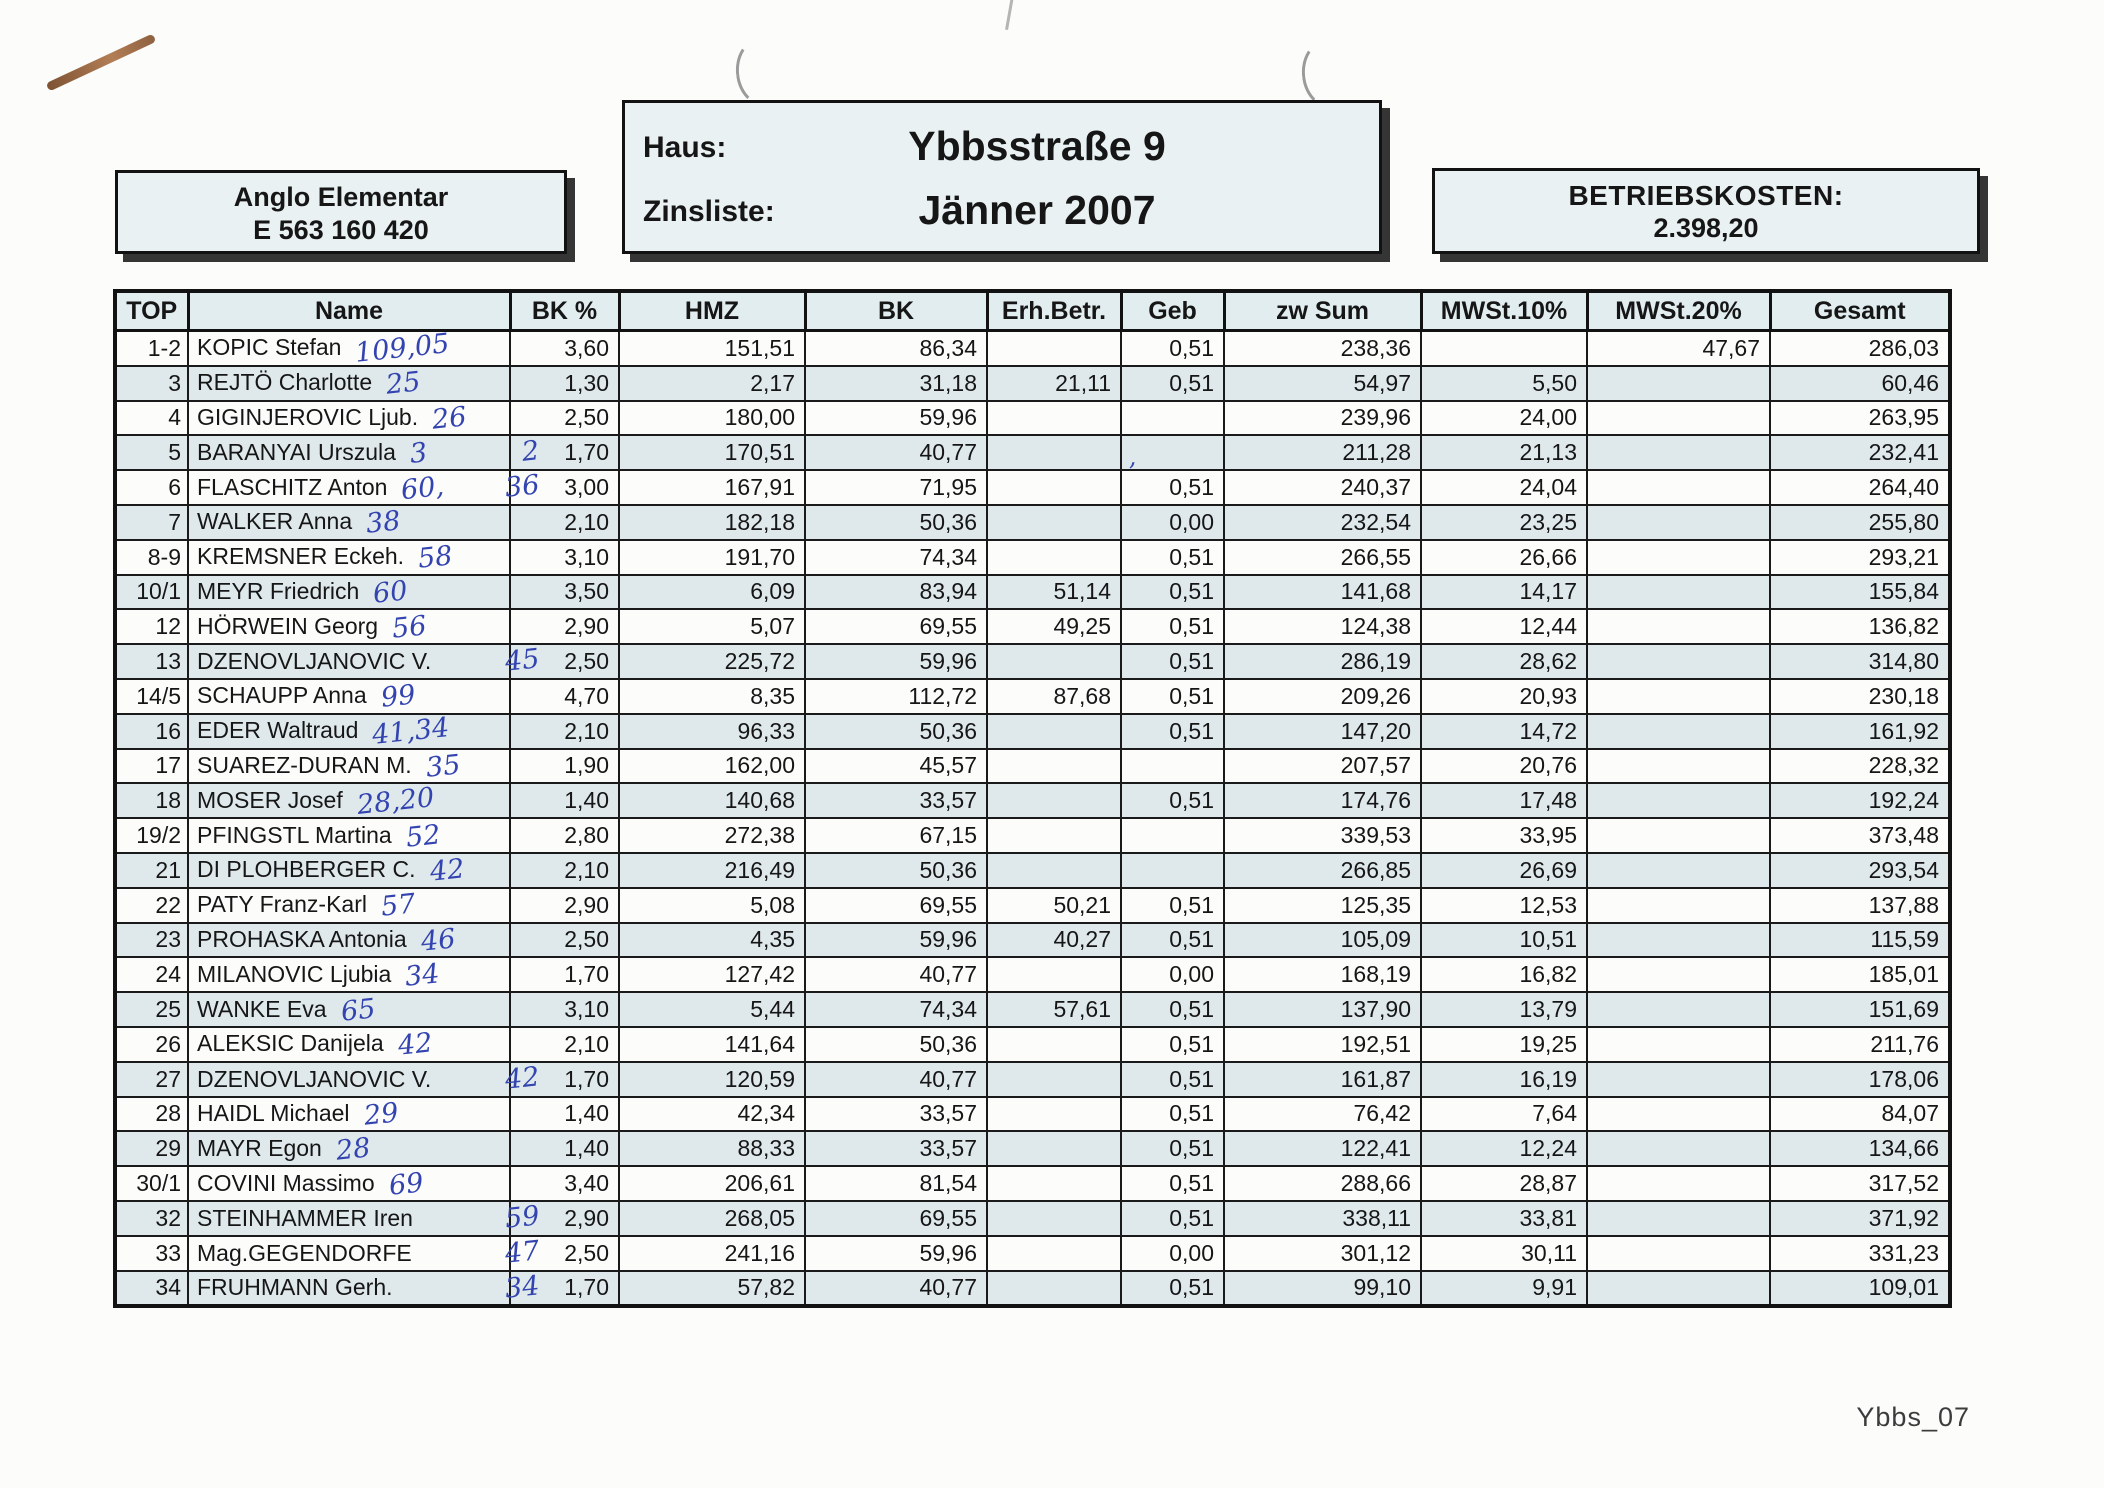 The height and width of the screenshot is (1488, 2104). What do you see at coordinates (564, 835) in the screenshot?
I see `cell-bk_pct: 2,80` at bounding box center [564, 835].